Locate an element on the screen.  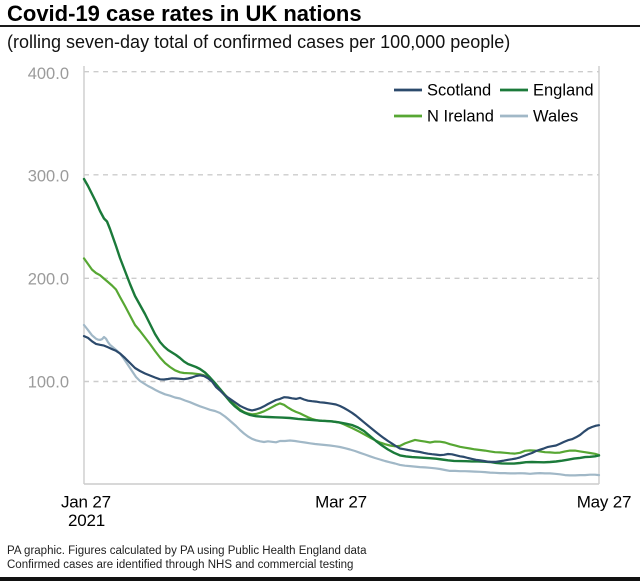
svg-text: 2021 is located at coordinates (86, 520).